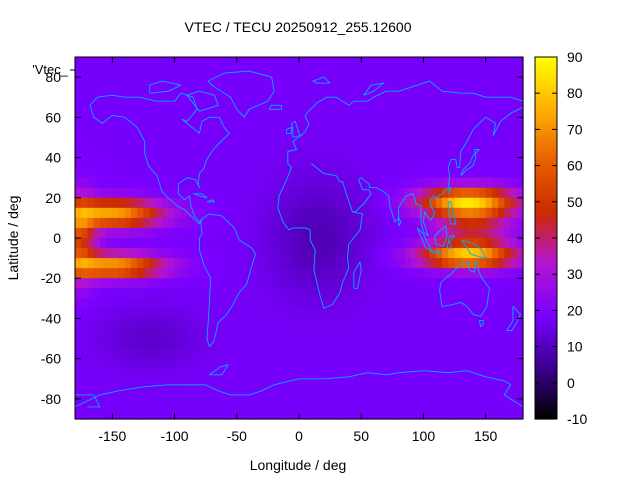 This screenshot has width=640, height=485. Describe the element at coordinates (441, 236) in the screenshot. I see `coastline-borneo` at that location.